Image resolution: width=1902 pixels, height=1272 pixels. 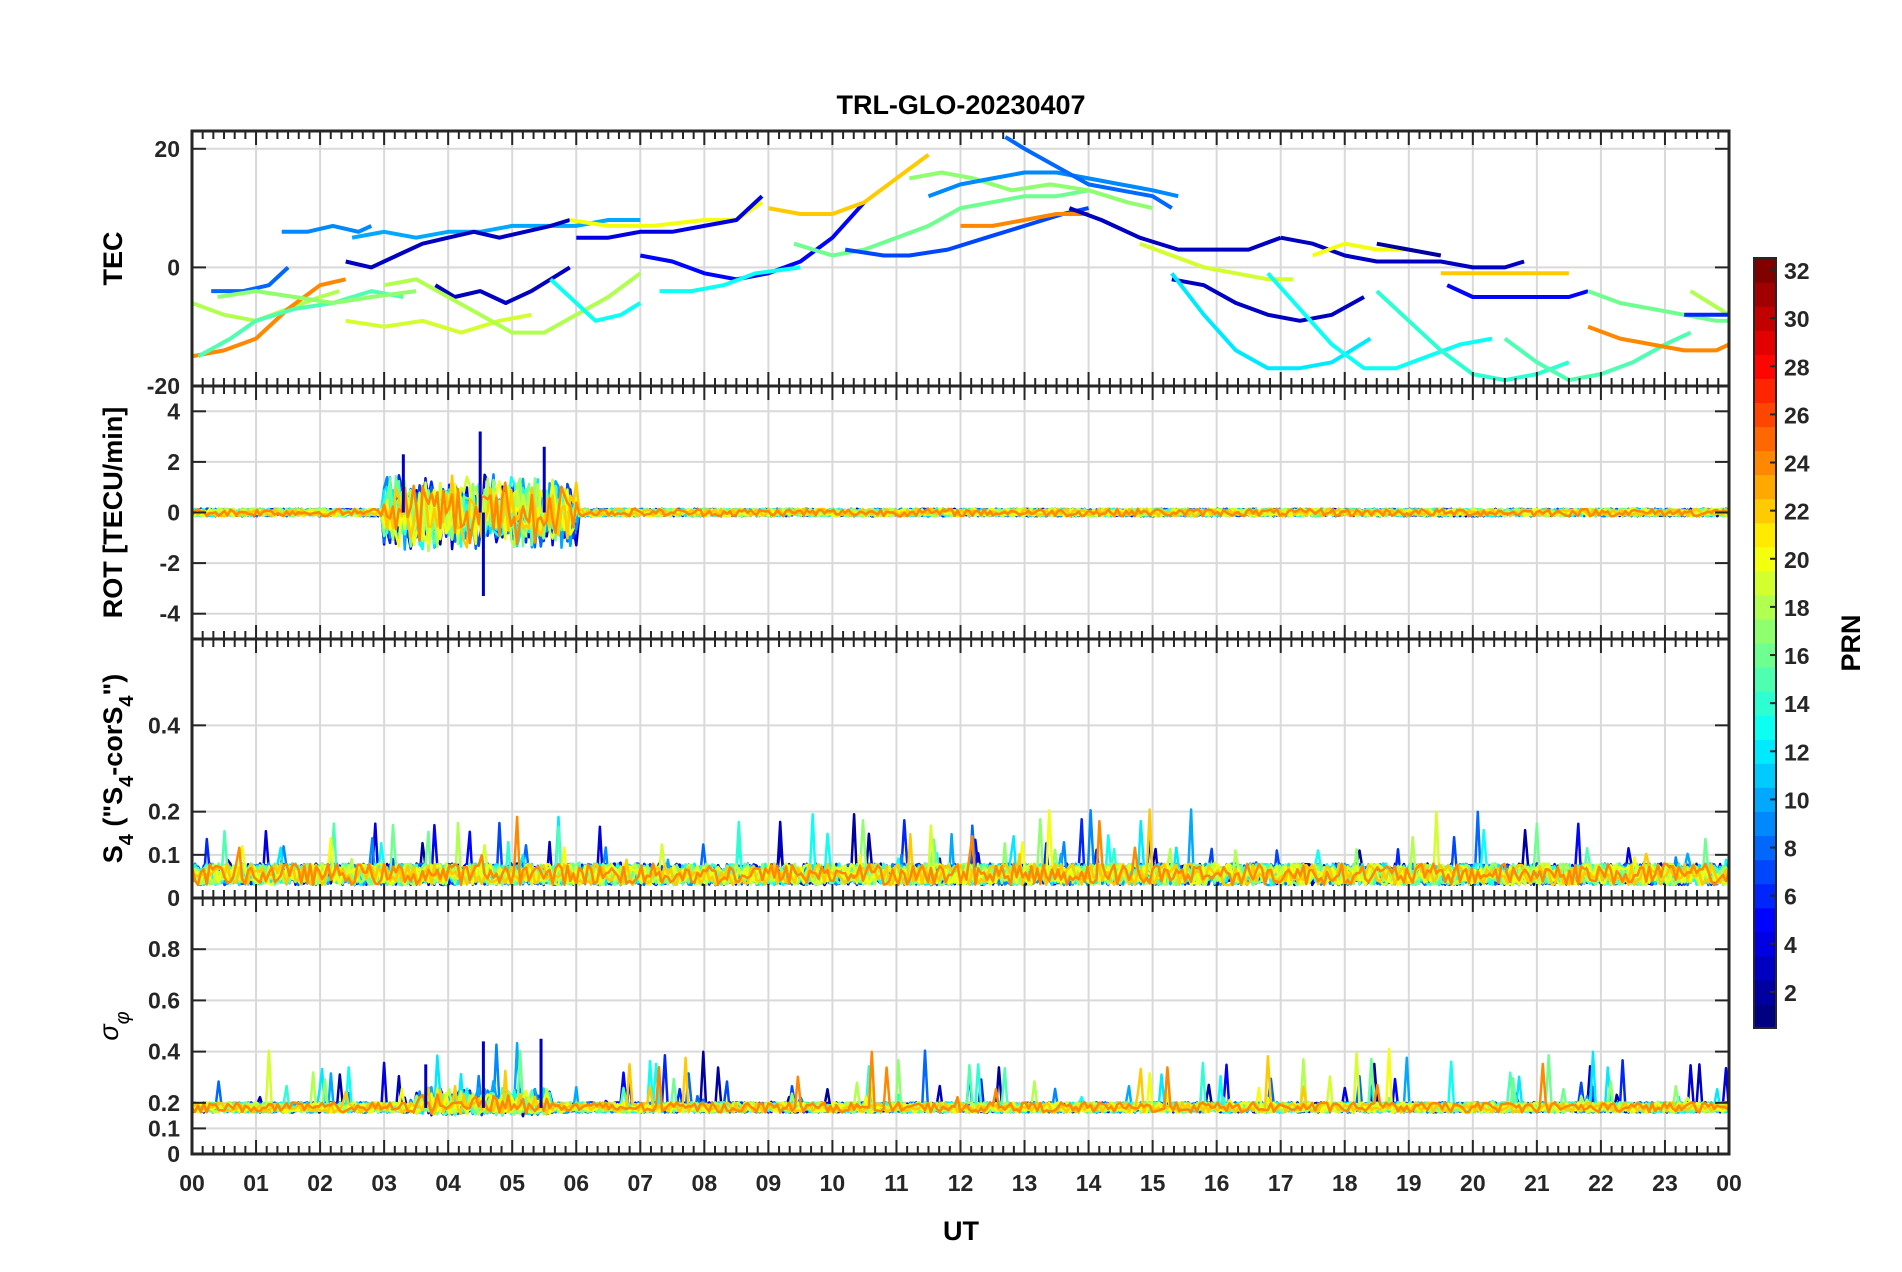 What do you see at coordinates (1345, 1183) in the screenshot?
I see `x-tick-label: 18` at bounding box center [1345, 1183].